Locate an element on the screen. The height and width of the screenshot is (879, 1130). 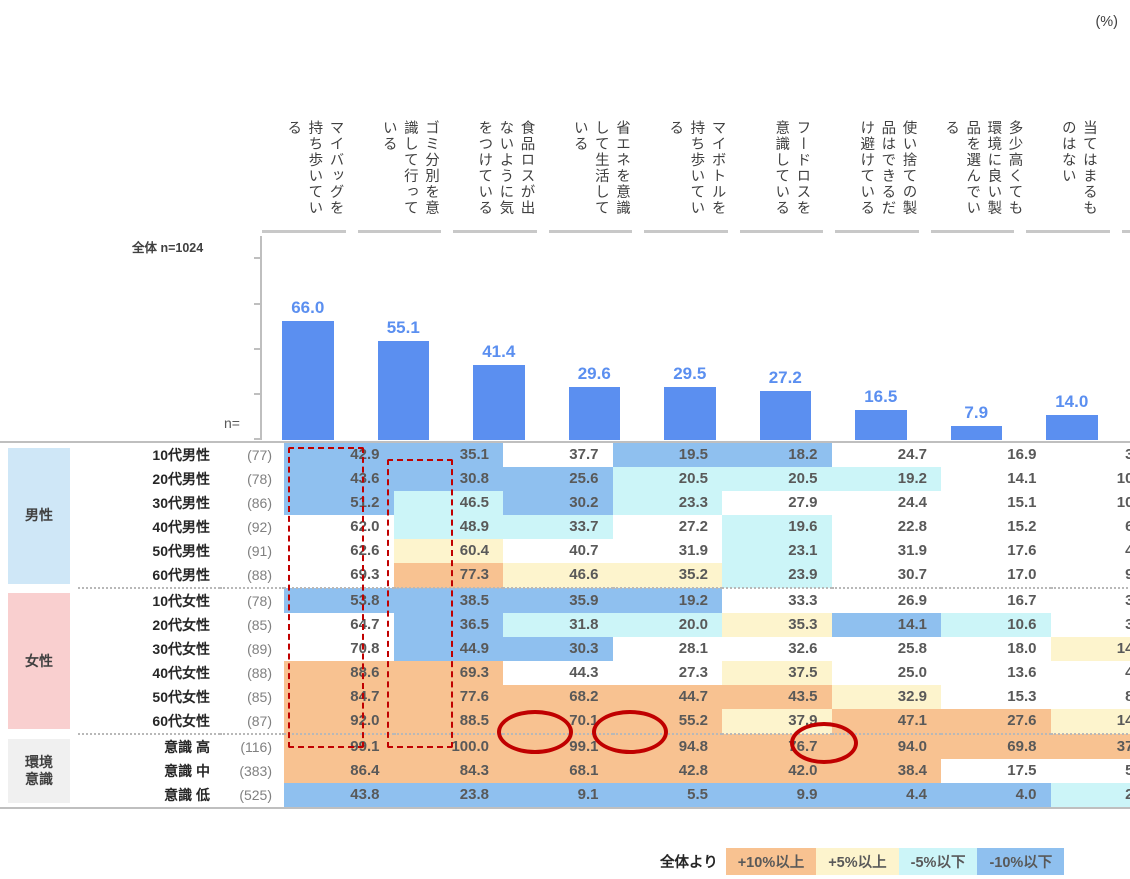
group-label-2: 女性 is located at coordinates (39, 661).